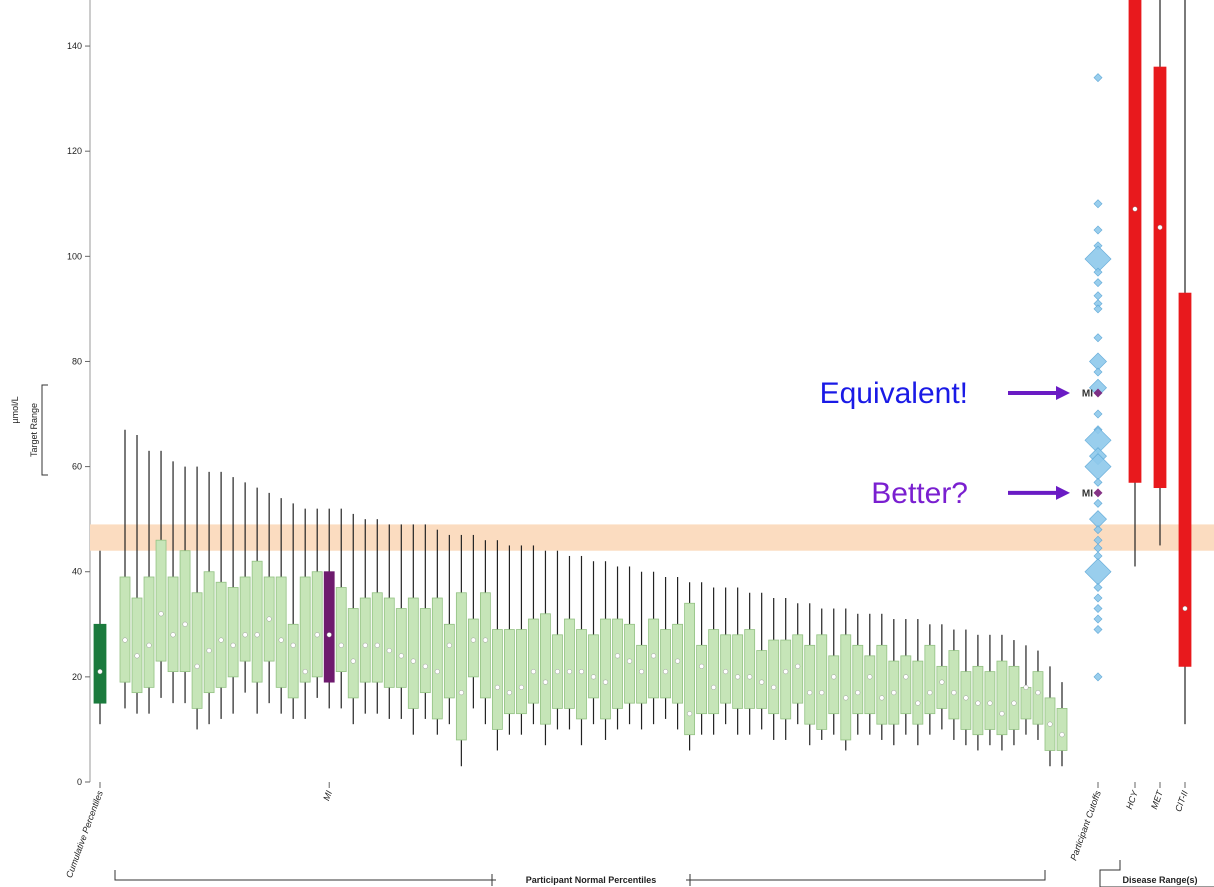 The height and width of the screenshot is (887, 1214). What do you see at coordinates (77, 361) in the screenshot?
I see `y-tick-label: 80` at bounding box center [77, 361].